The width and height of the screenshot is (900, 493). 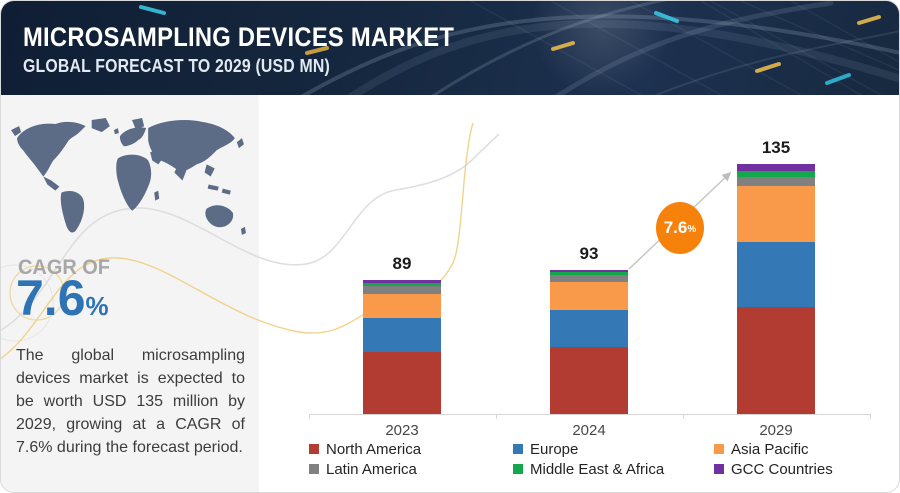 What do you see at coordinates (402, 263) in the screenshot?
I see `bar-total-label: 89` at bounding box center [402, 263].